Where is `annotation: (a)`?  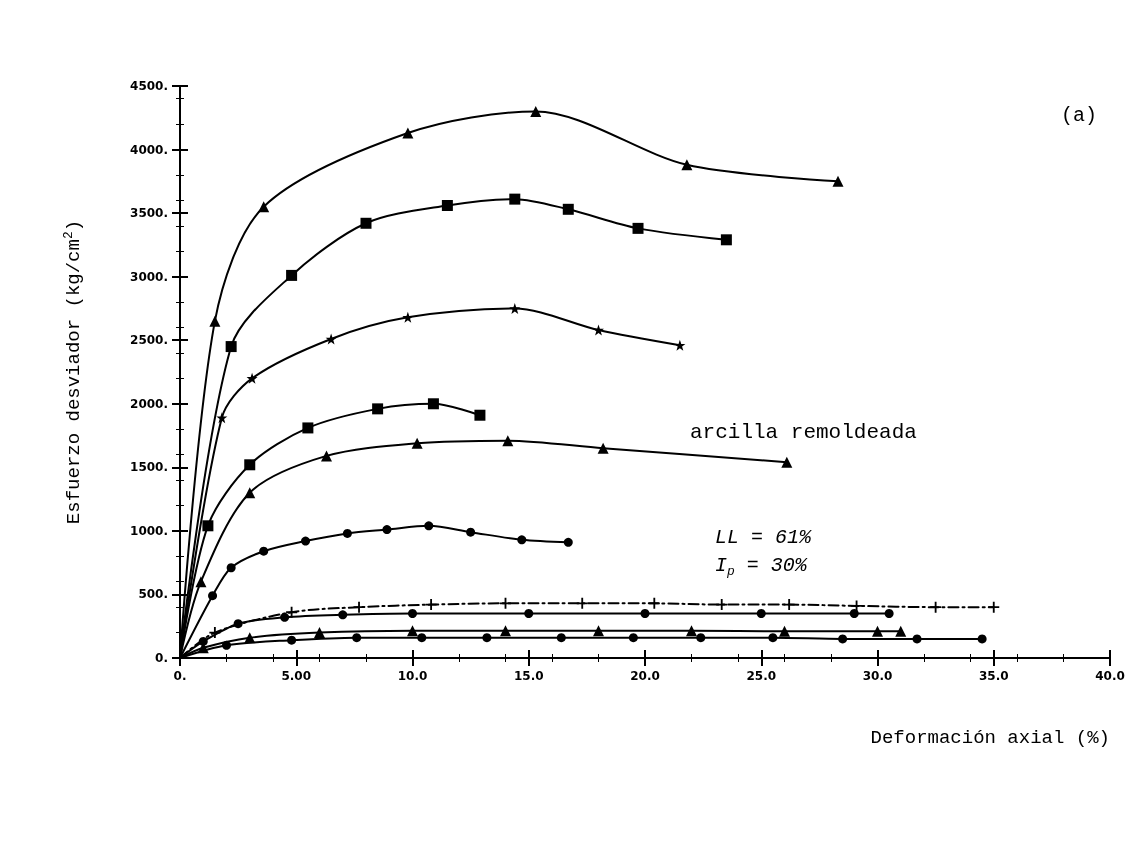 annotation: (a) is located at coordinates (1079, 115).